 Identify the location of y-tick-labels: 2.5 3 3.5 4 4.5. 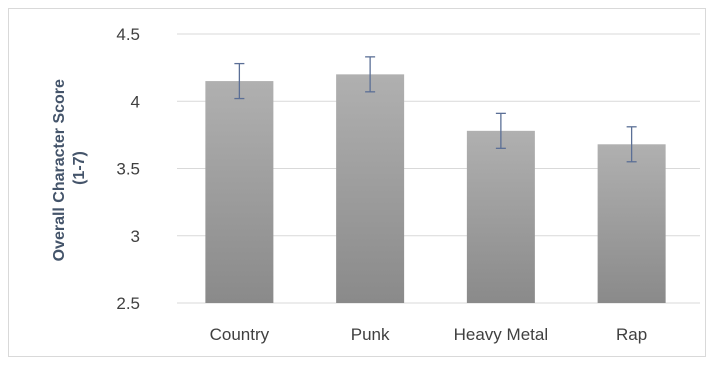
(128, 169).